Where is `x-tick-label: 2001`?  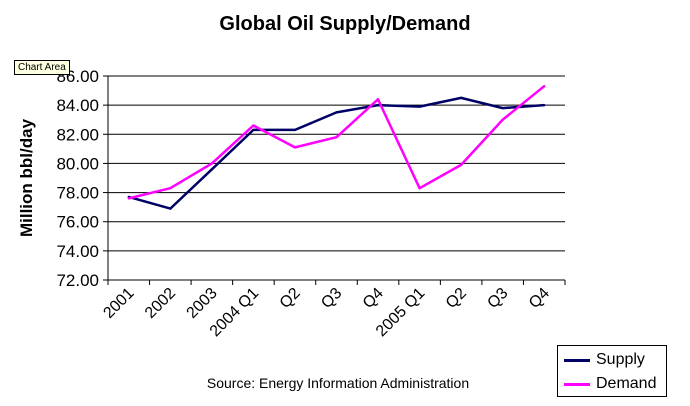 x-tick-label: 2001 is located at coordinates (118, 303).